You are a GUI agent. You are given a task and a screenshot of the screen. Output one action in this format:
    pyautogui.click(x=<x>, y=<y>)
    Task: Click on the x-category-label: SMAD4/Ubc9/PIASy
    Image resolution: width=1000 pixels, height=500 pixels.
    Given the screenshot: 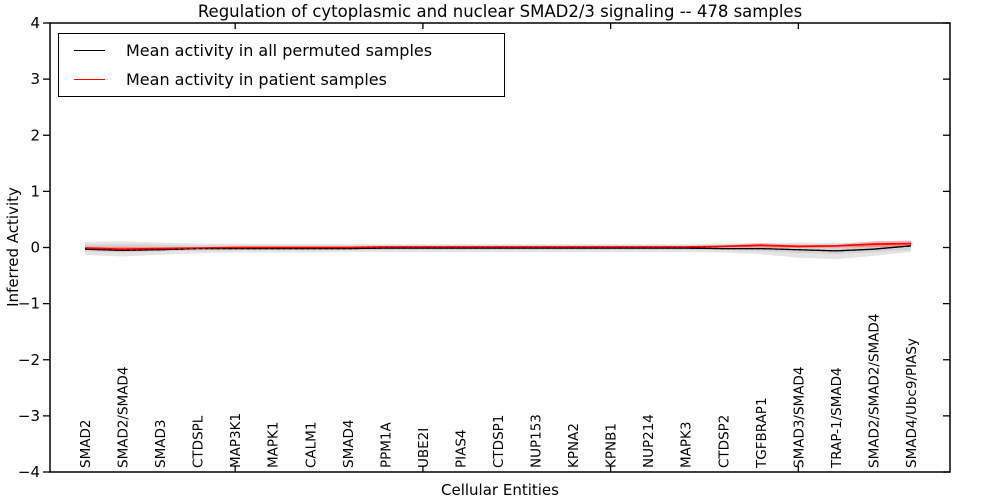 What is the action you would take?
    pyautogui.click(x=912, y=403)
    